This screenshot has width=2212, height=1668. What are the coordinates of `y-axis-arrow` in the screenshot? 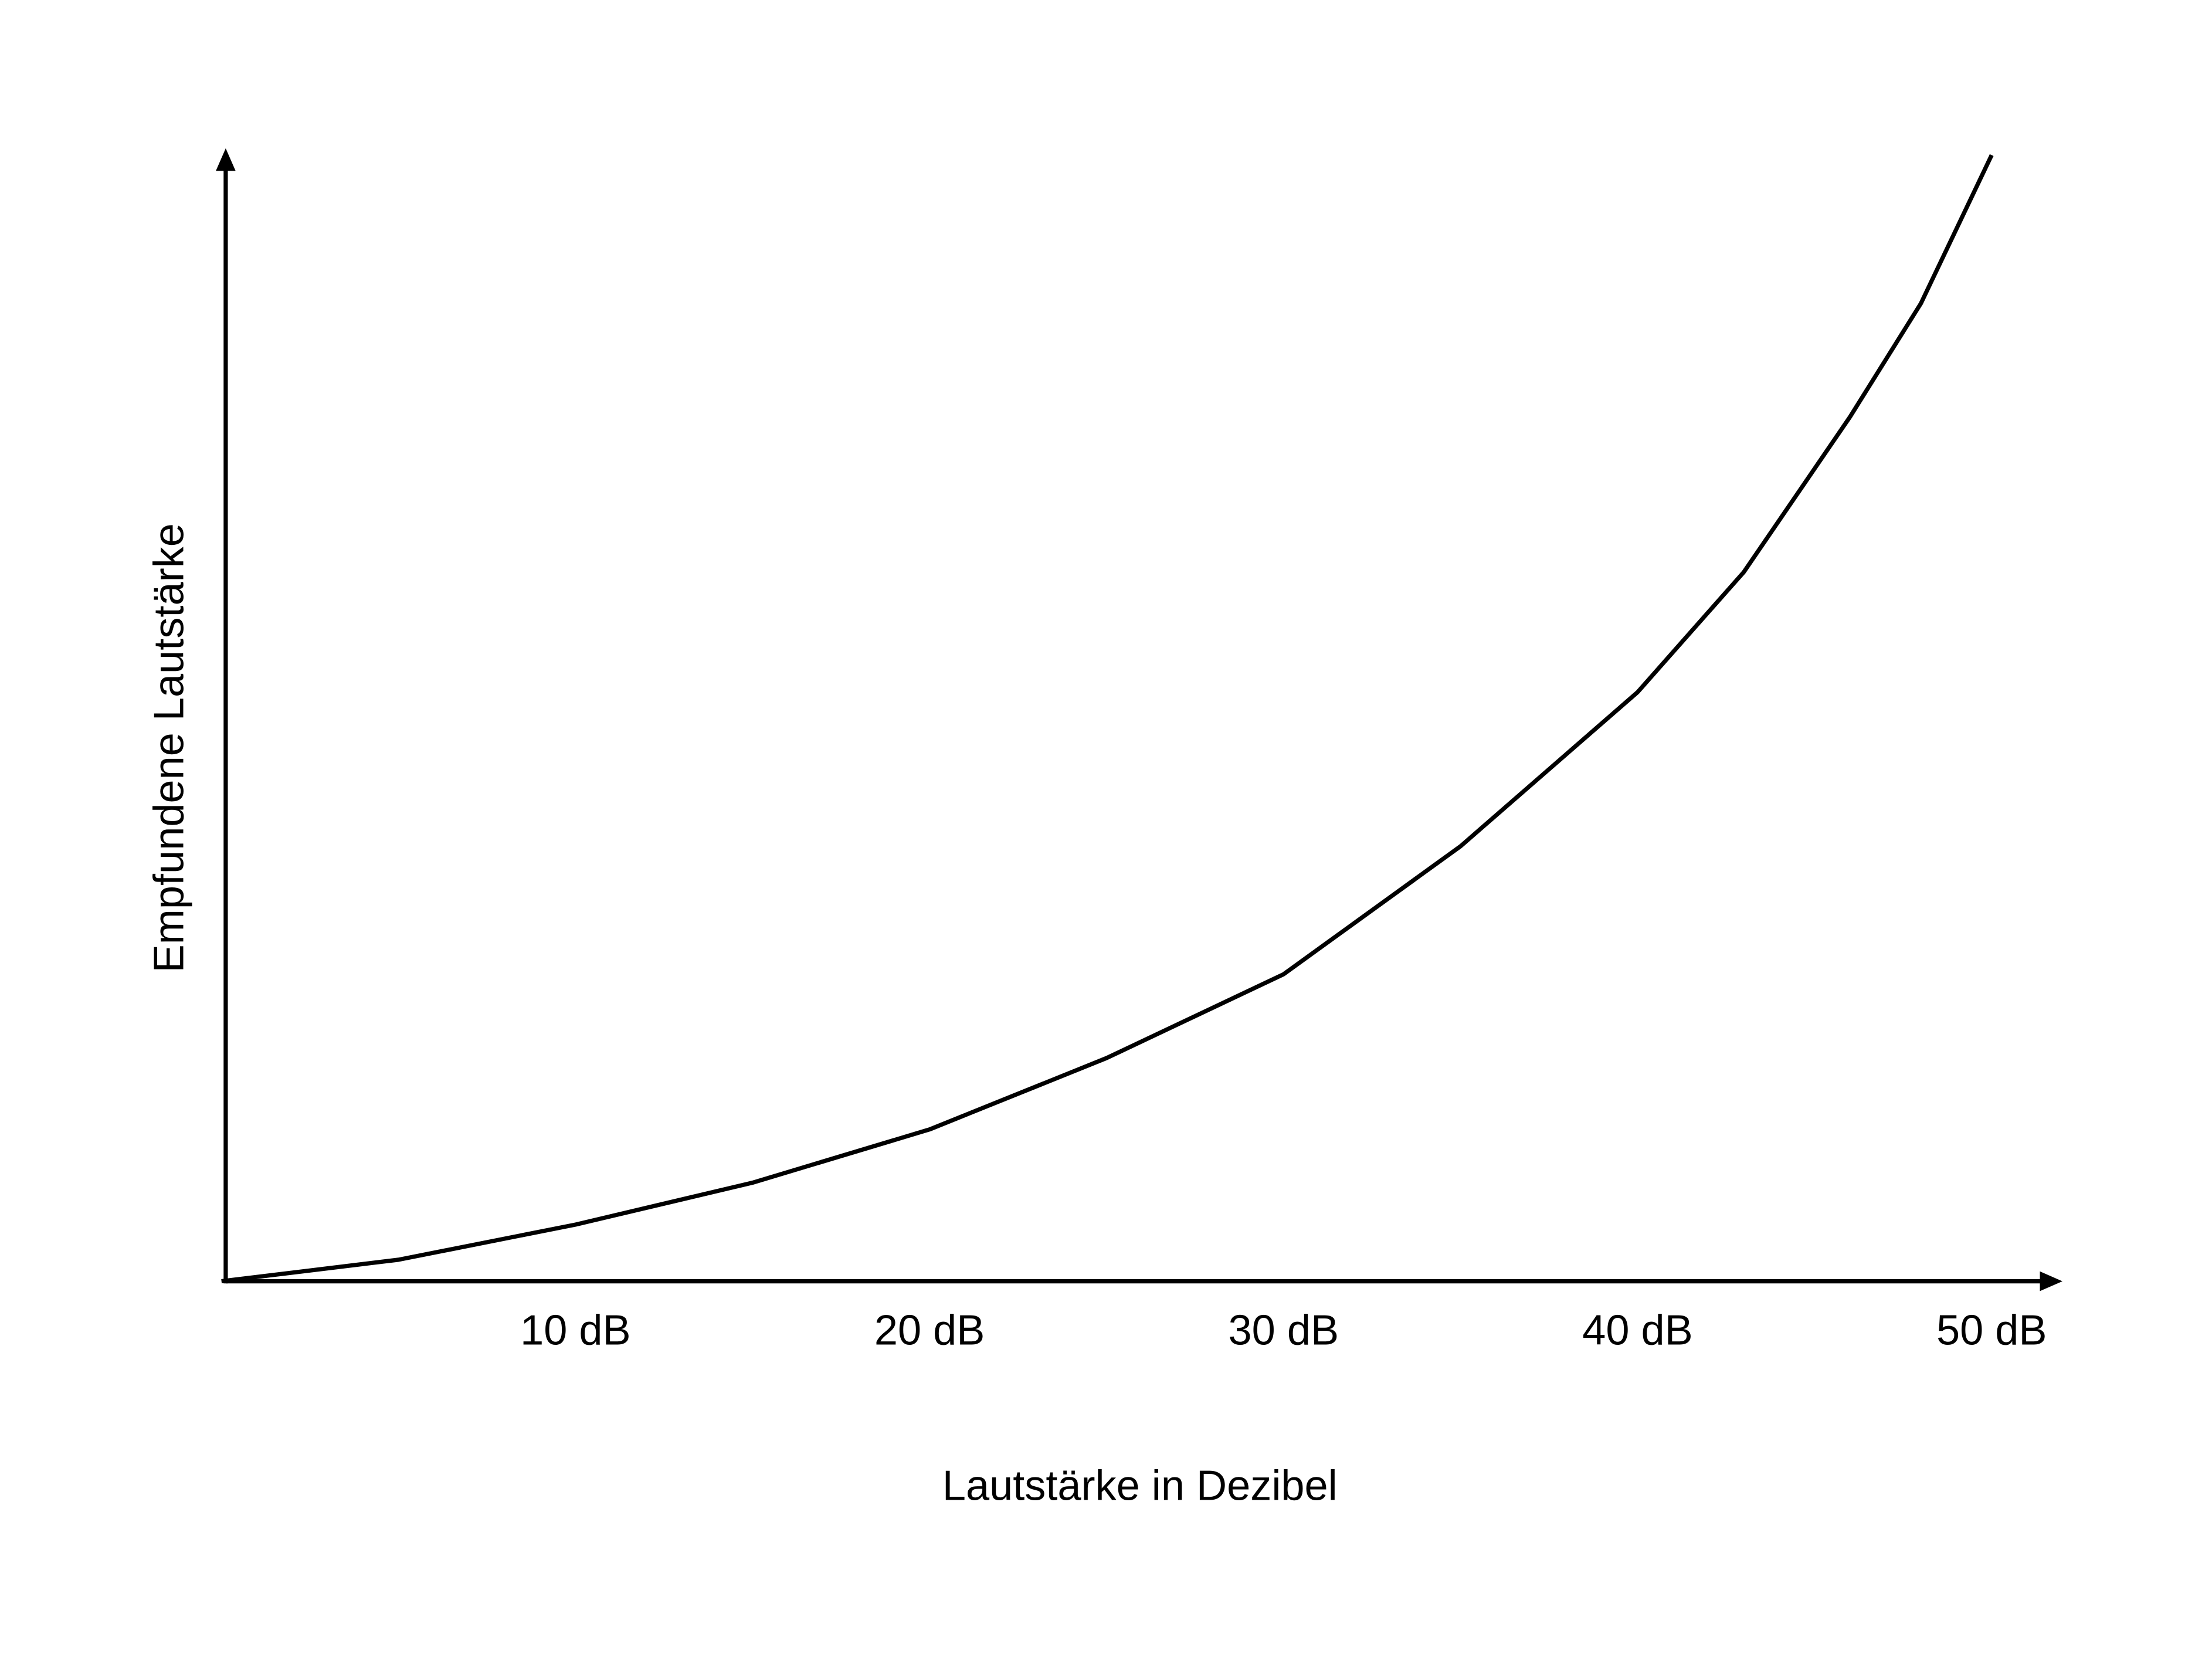 It's located at (226, 160).